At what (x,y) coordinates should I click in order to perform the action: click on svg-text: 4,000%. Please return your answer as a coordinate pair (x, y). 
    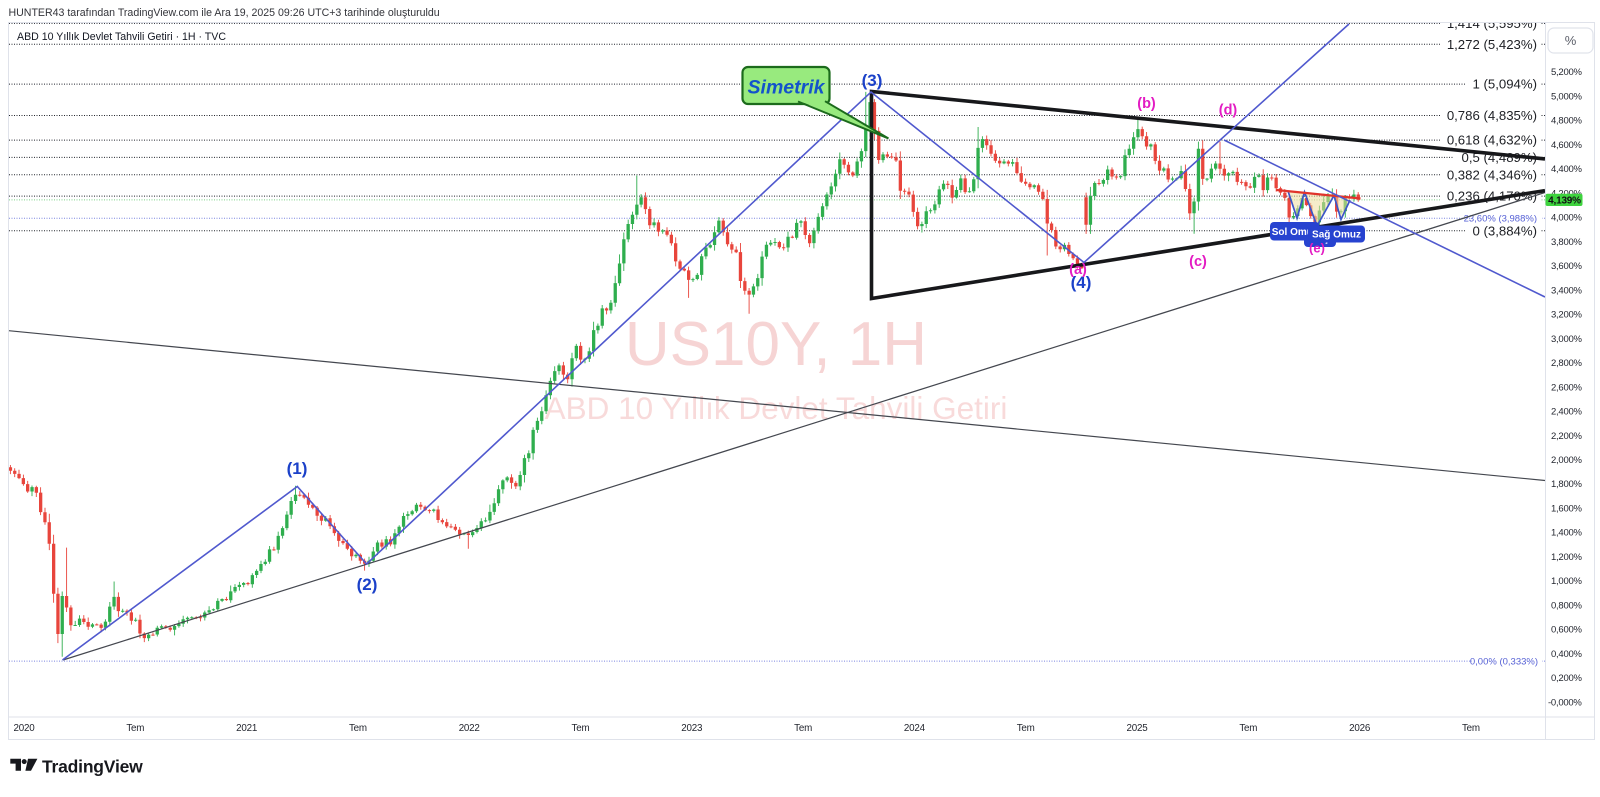
    Looking at the image, I should click on (1567, 218).